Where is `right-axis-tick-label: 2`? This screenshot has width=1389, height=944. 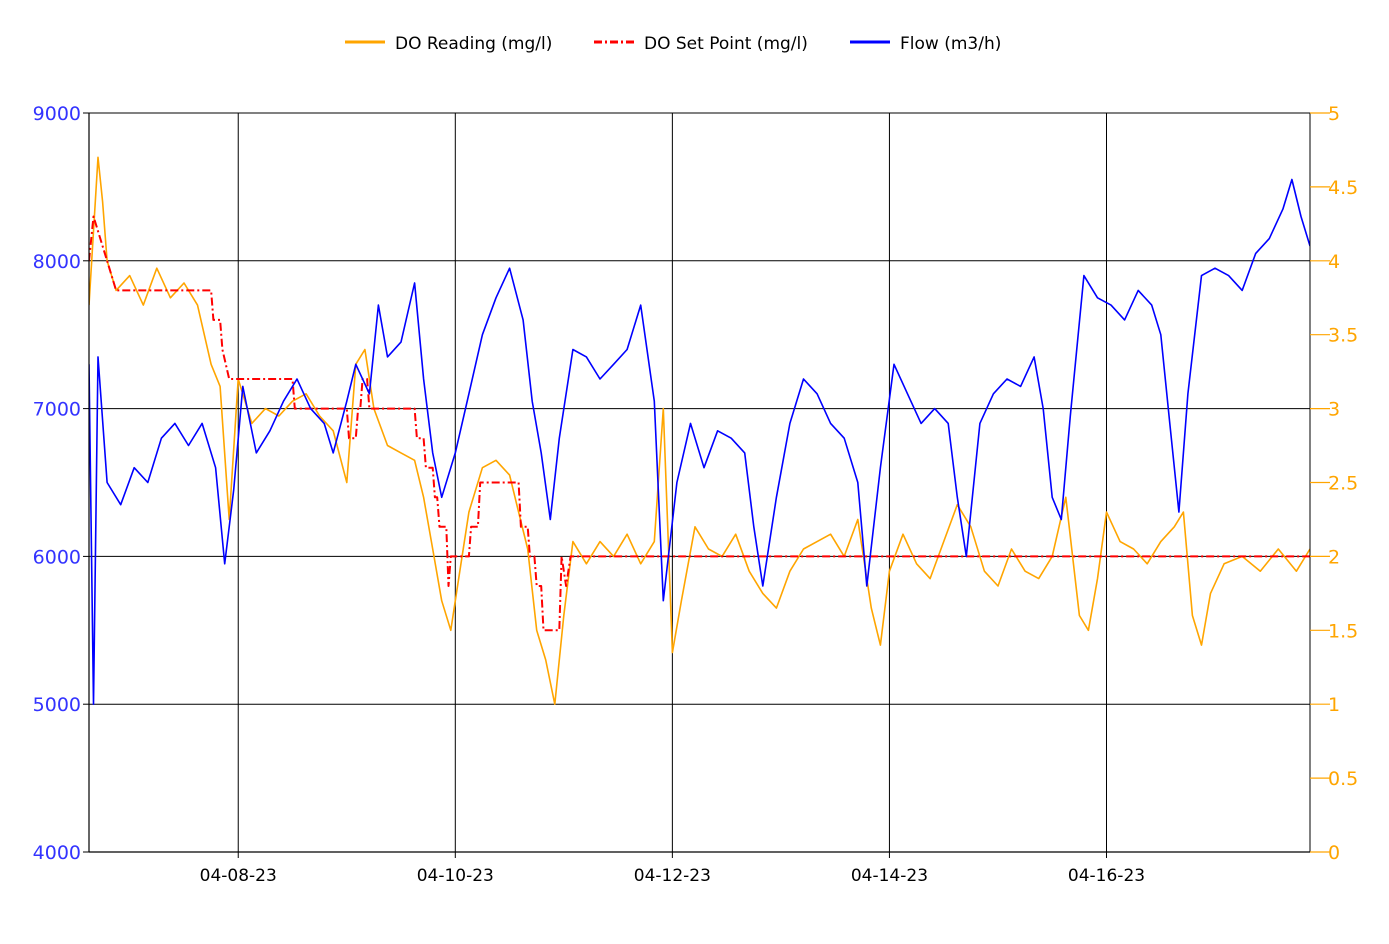
right-axis-tick-label: 2 is located at coordinates (1334, 557).